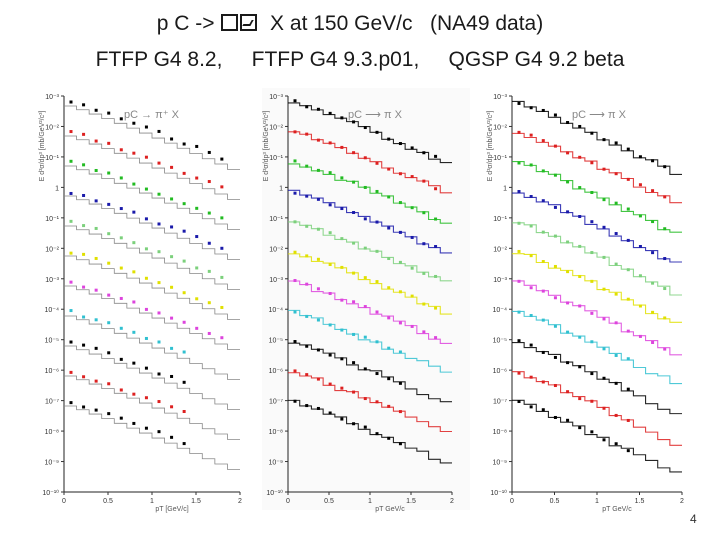 The height and width of the screenshot is (540, 720). I want to click on y-tick-label: 1, so click(505, 188).